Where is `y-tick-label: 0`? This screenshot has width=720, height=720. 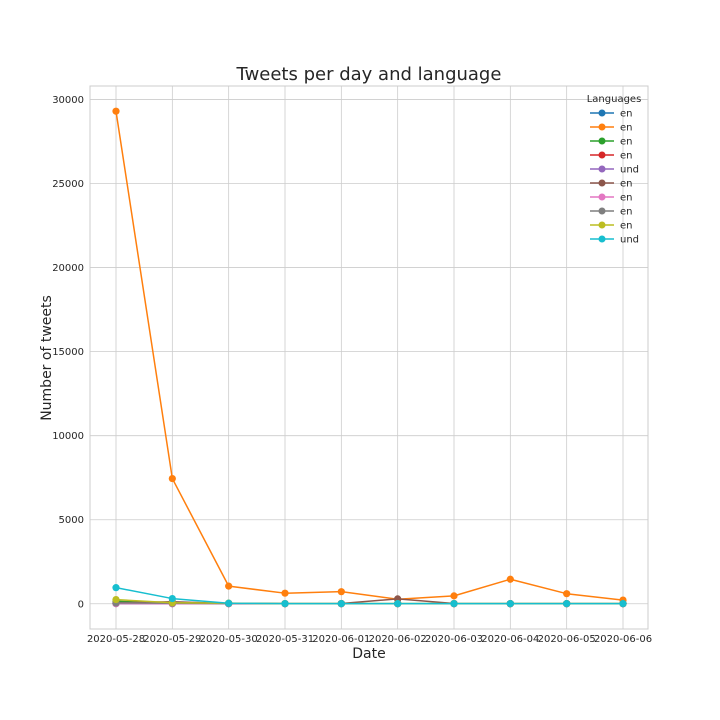
y-tick-label: 0 is located at coordinates (81, 604).